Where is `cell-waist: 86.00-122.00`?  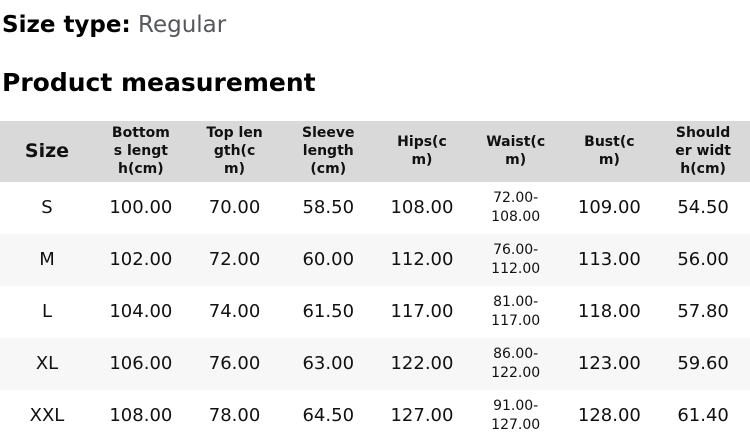 cell-waist: 86.00-122.00 is located at coordinates (516, 363).